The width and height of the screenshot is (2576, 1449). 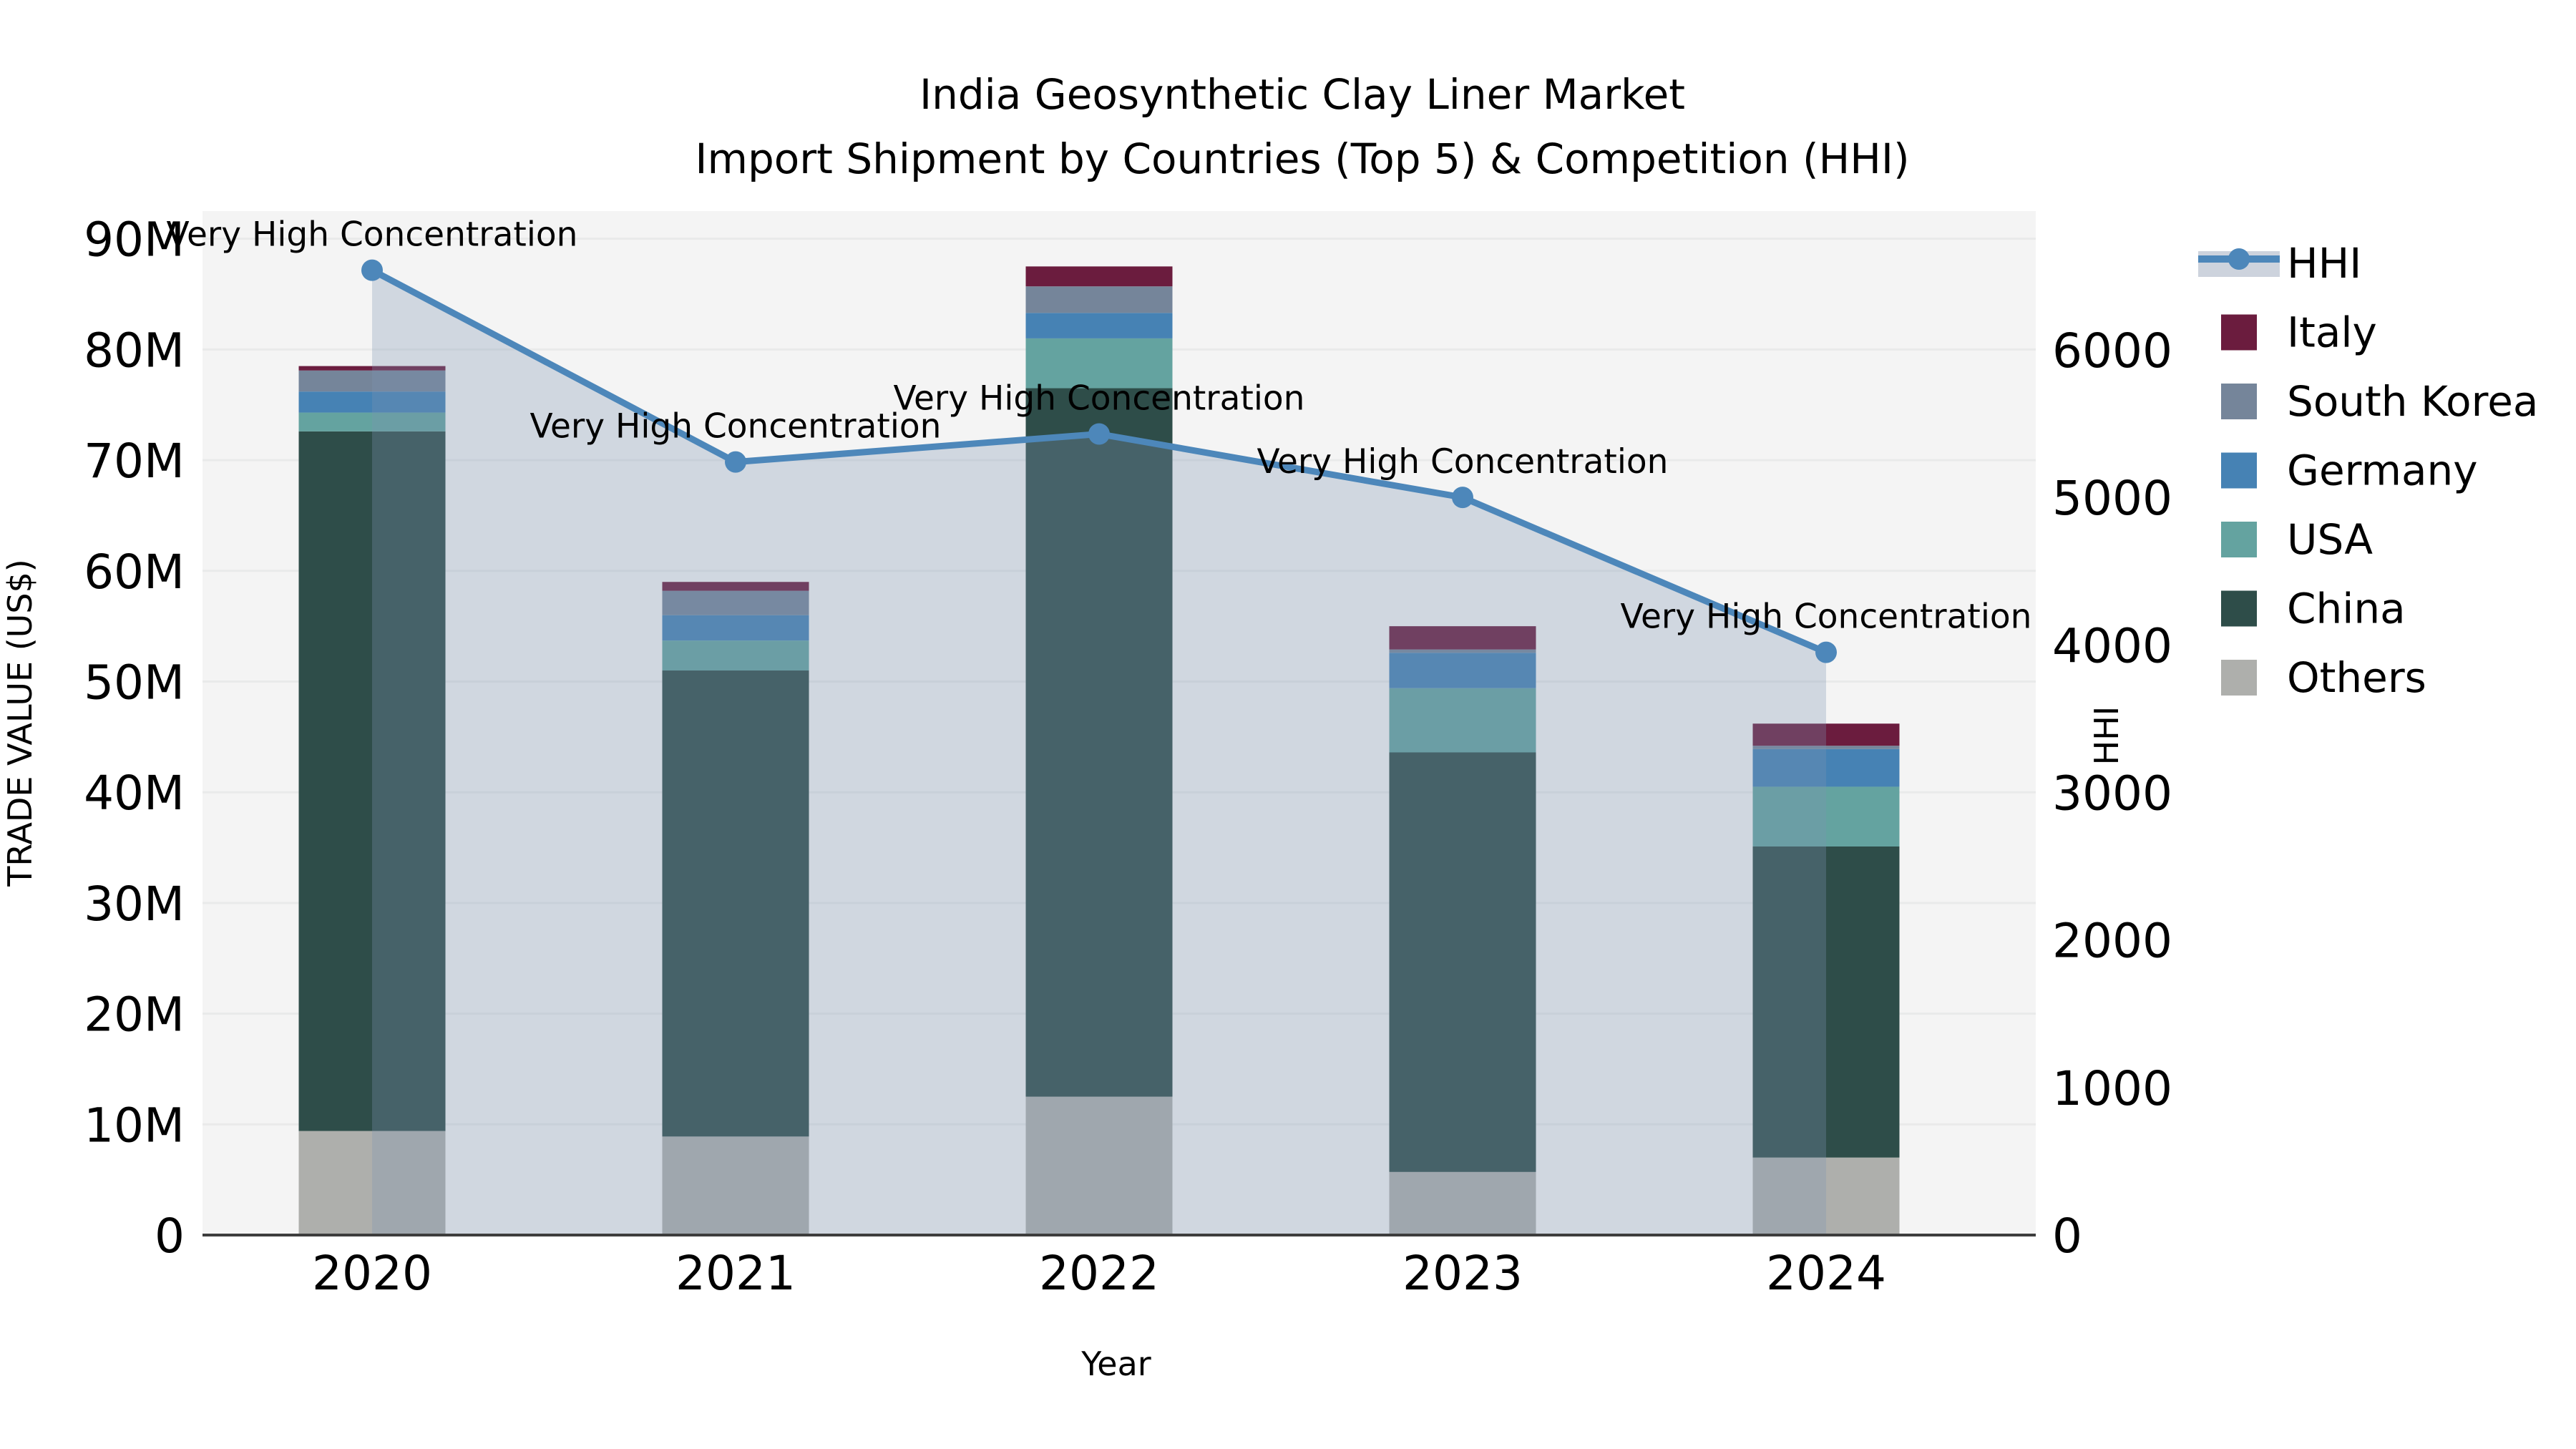 I want to click on x-tick-labels: 2020 2021 2022 2023 2024, so click(x=1099, y=1273).